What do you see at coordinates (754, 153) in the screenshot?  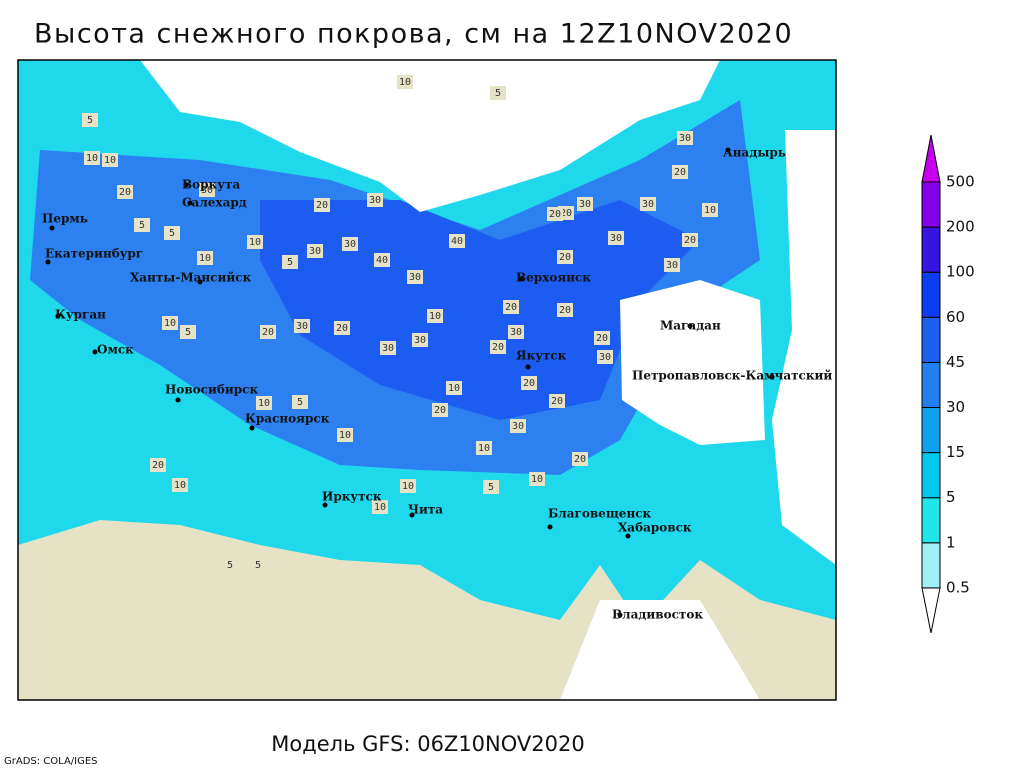 I see `city-label: Анадырь` at bounding box center [754, 153].